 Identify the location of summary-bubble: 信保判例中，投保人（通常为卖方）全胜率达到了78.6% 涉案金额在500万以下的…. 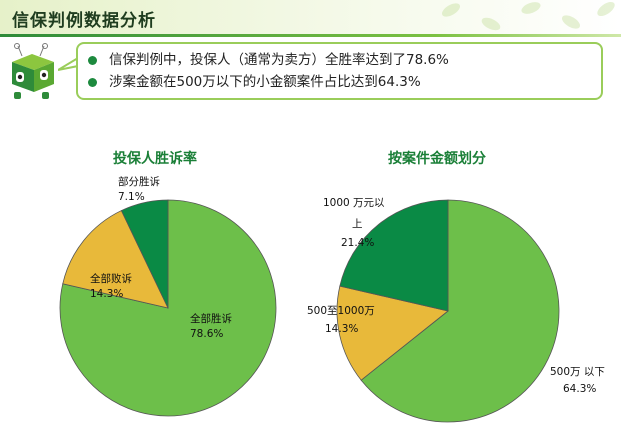
(339, 71).